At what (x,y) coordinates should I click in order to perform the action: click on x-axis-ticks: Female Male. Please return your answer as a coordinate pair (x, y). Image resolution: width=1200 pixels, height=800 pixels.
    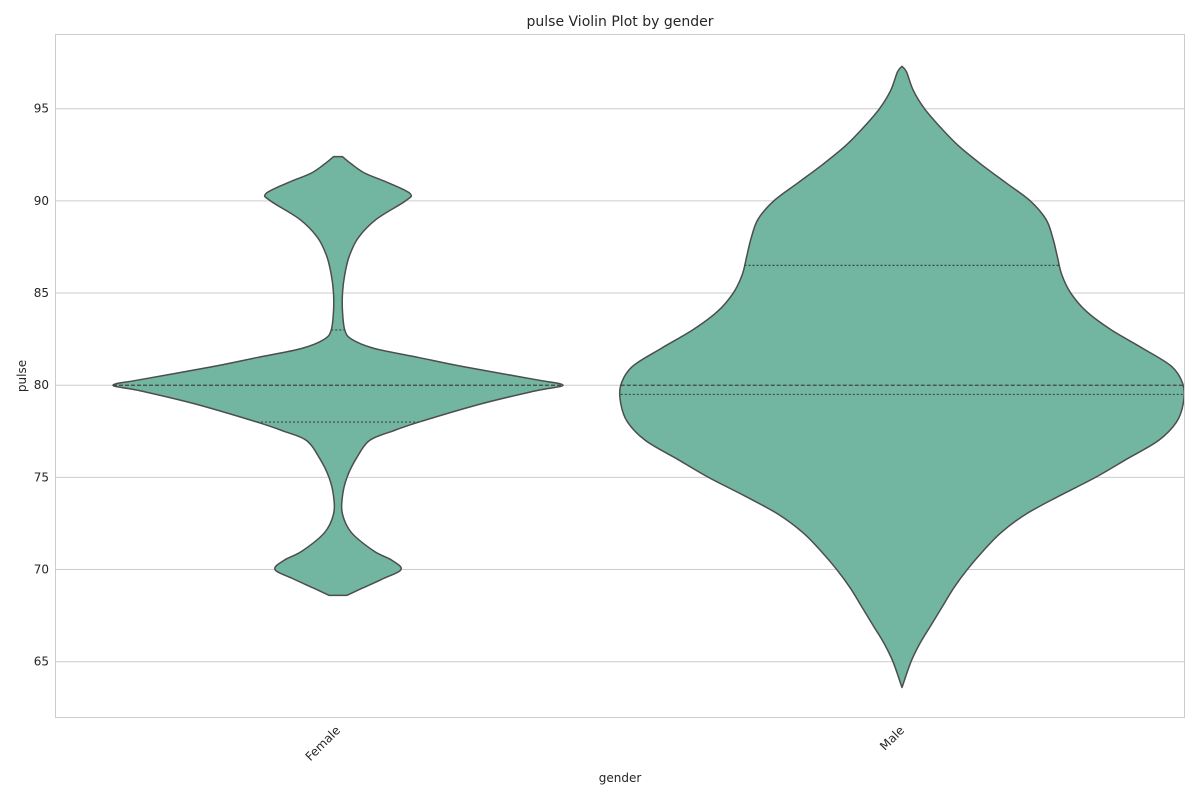
    Looking at the image, I should click on (605, 743).